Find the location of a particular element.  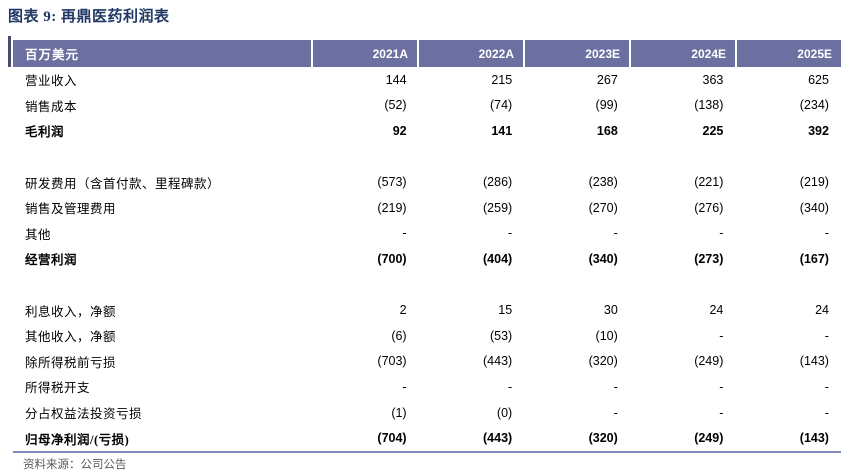

table-row: 经营利润 (700) (404) (340) (273) (167) is located at coordinates (427, 259).